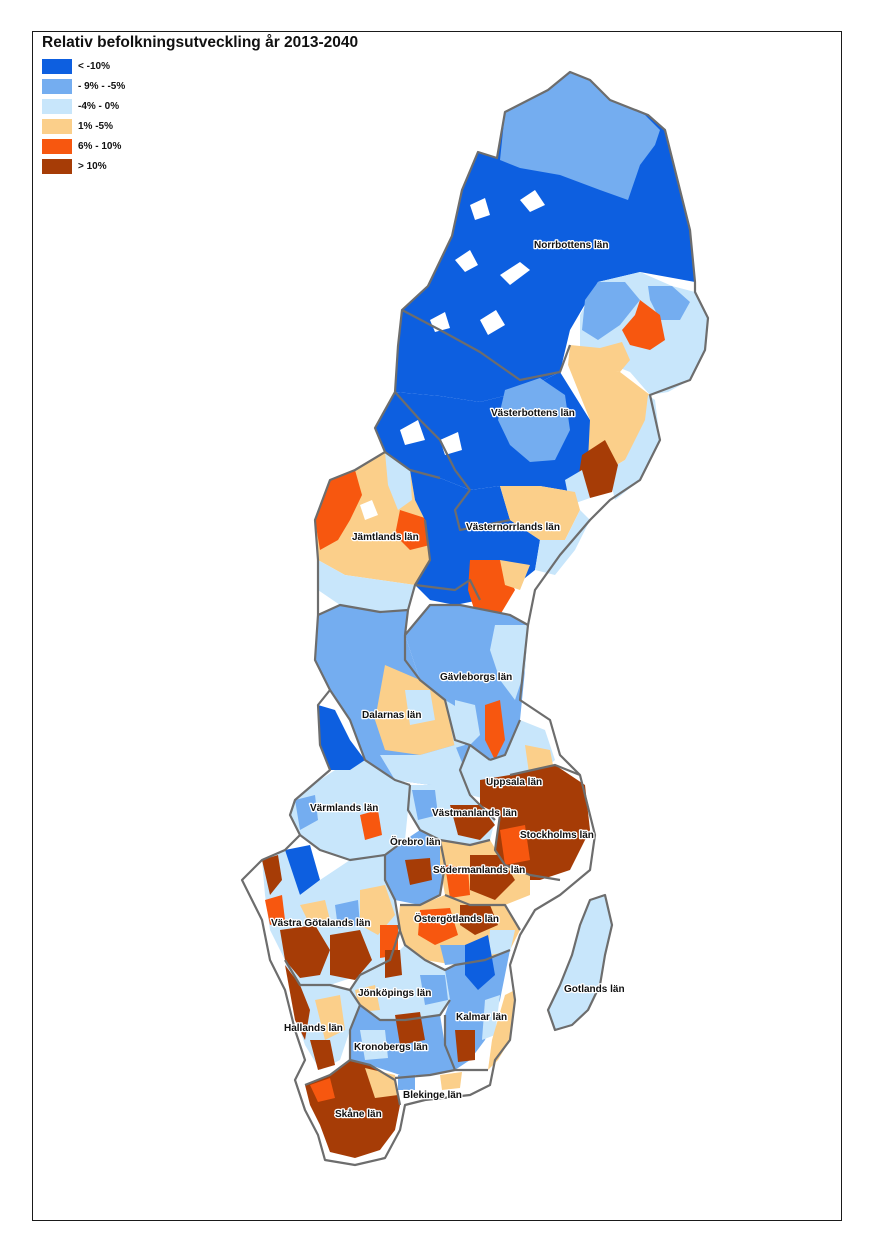 The height and width of the screenshot is (1255, 875). Describe the element at coordinates (557, 835) in the screenshot. I see `label-stockholm: Stockholms län` at that location.